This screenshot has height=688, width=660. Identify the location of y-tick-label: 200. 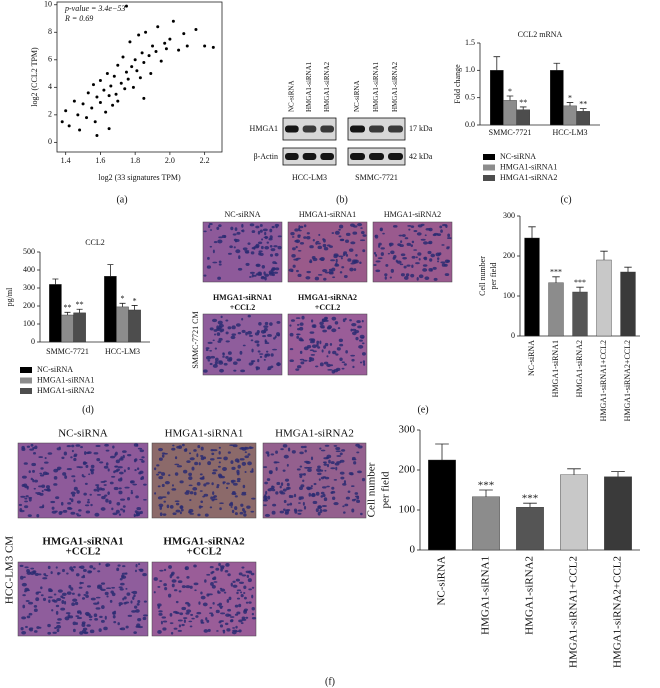
(509, 255).